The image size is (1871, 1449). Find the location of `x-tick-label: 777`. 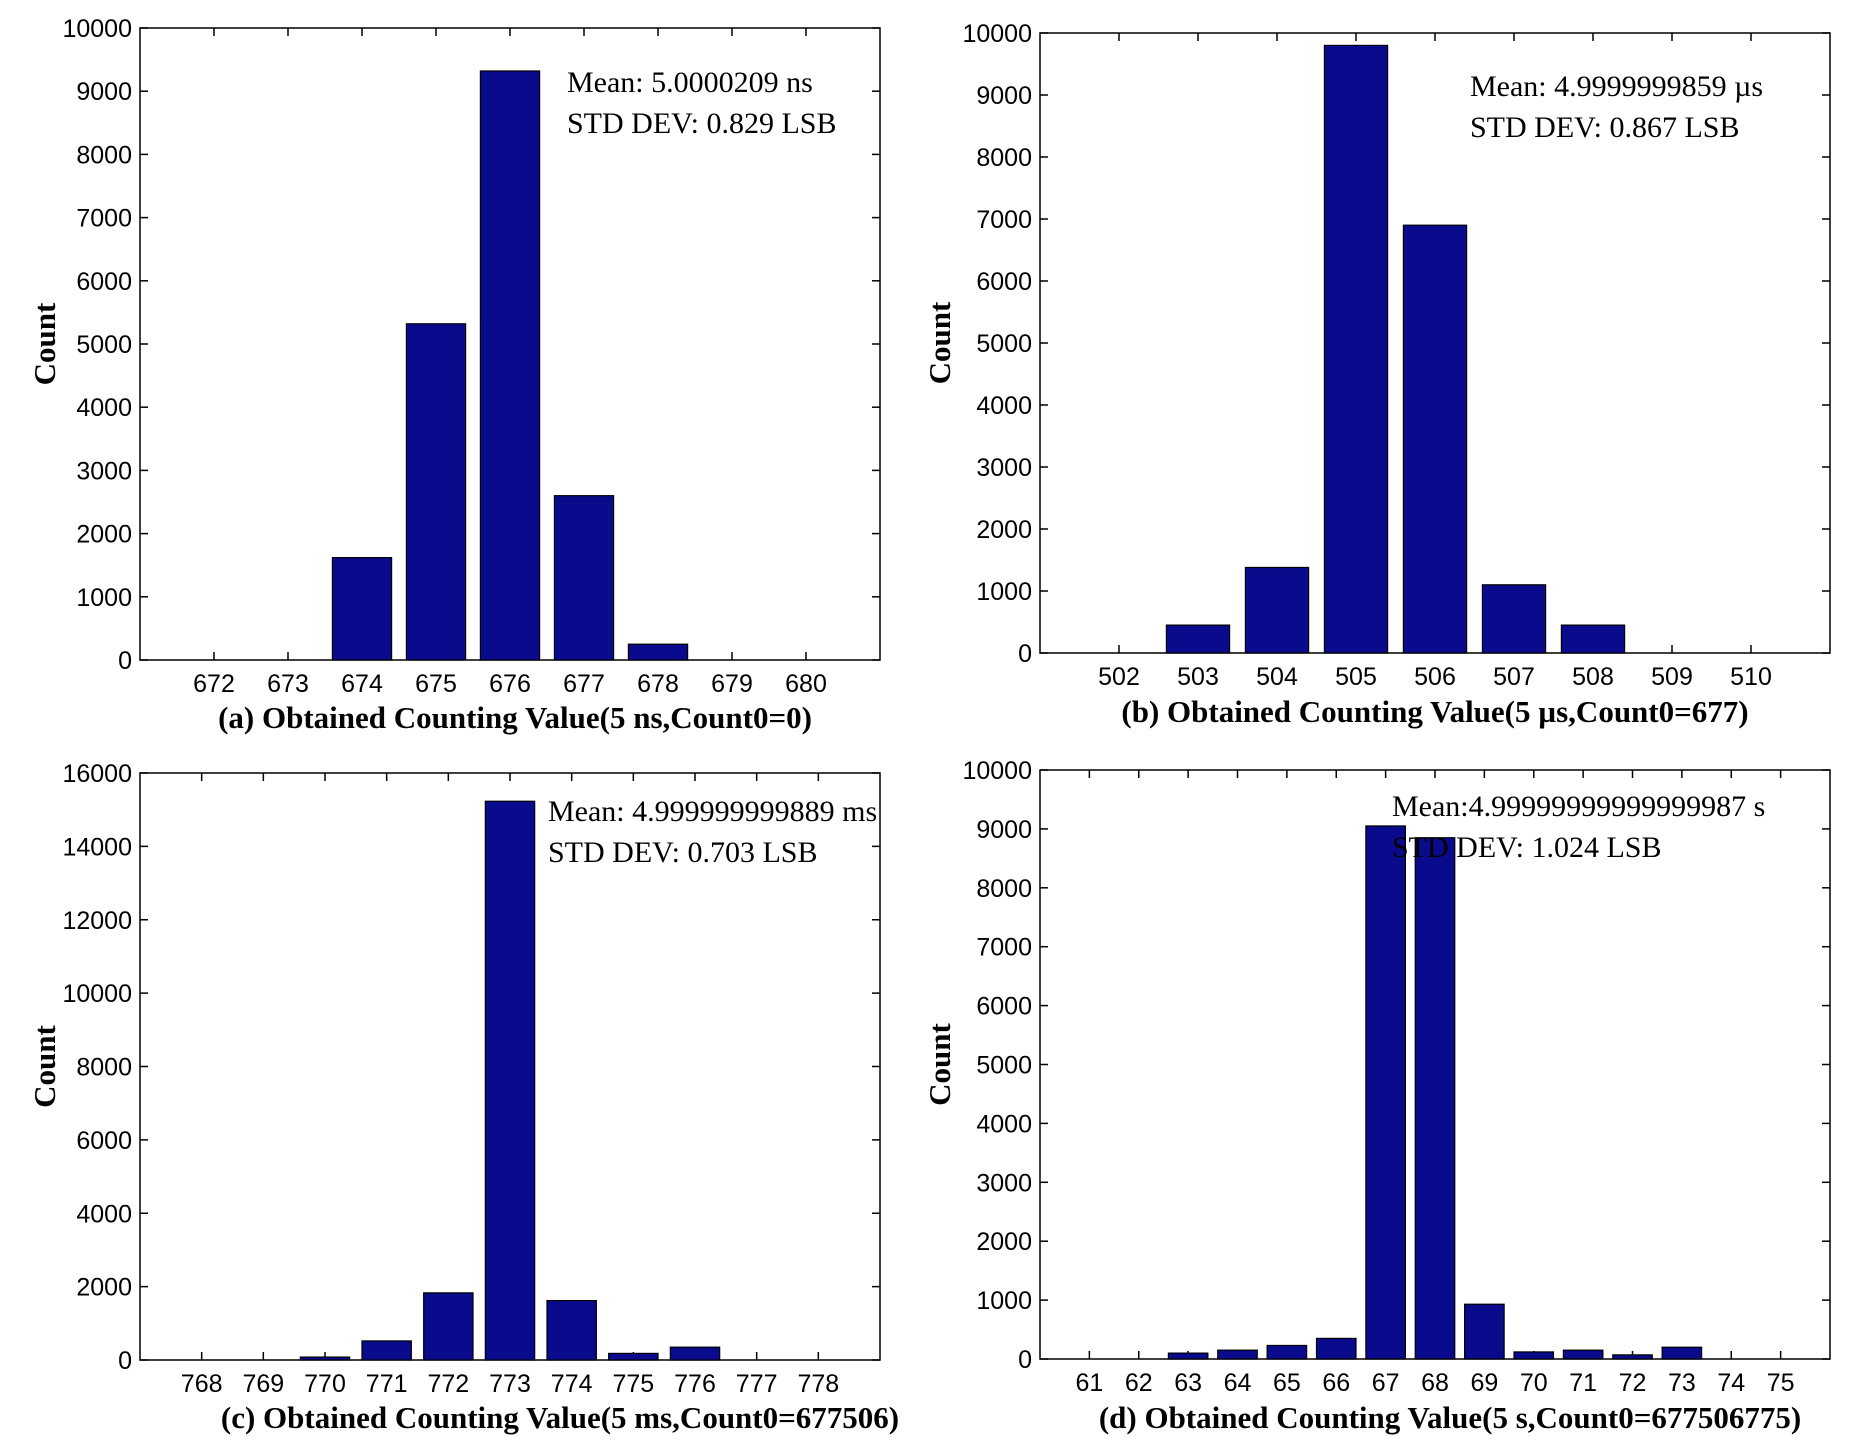

x-tick-label: 777 is located at coordinates (757, 1384).